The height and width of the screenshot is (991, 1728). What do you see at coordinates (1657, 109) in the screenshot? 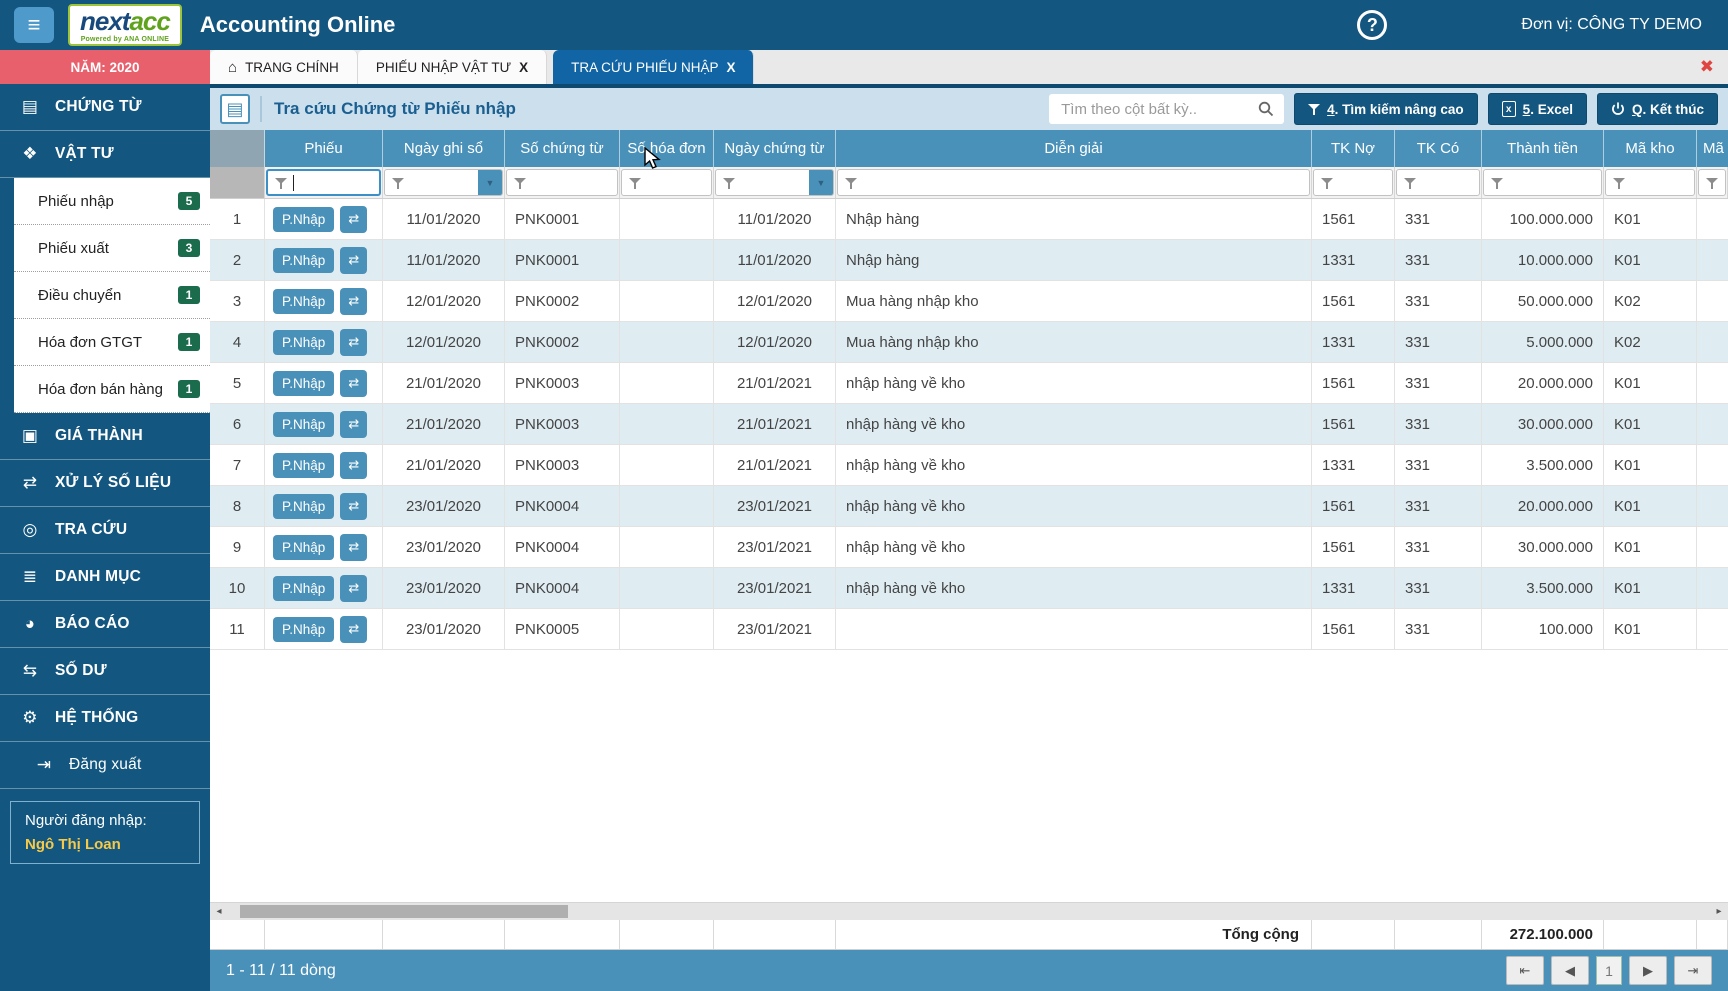
I see `finish-button: Q. Kết thúc` at bounding box center [1657, 109].